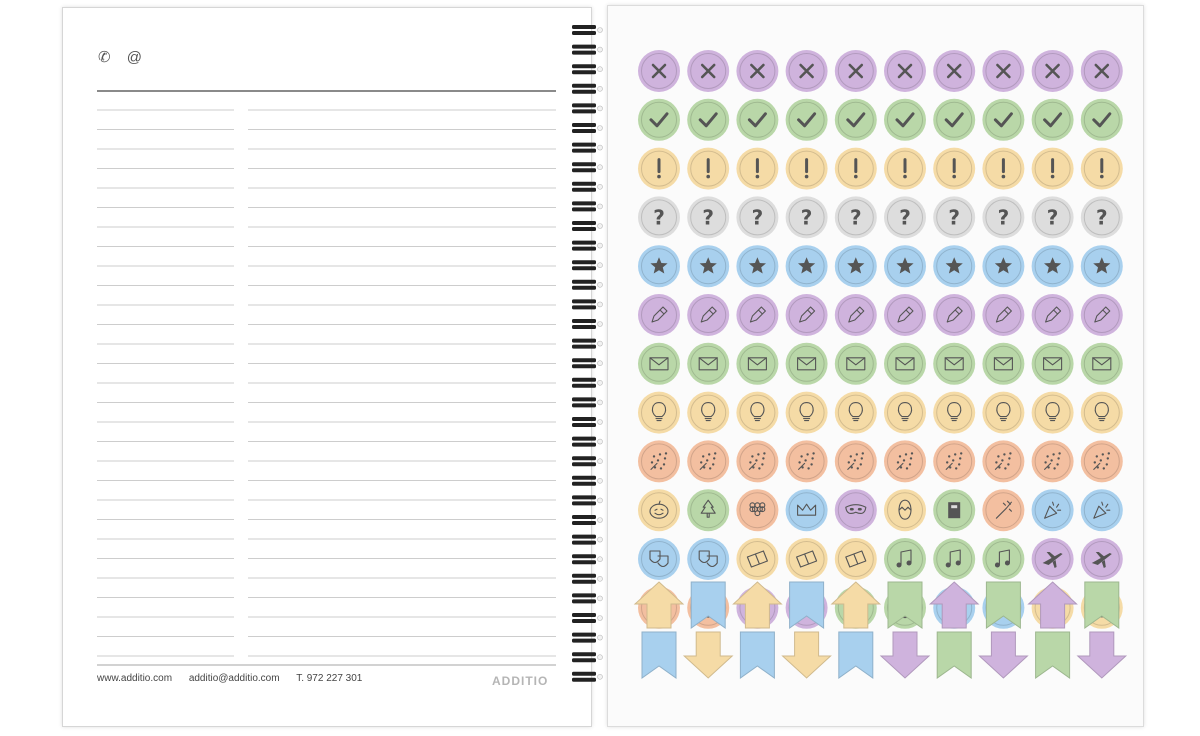  Describe the element at coordinates (1003, 509) in the screenshot. I see `firework-icon` at that location.